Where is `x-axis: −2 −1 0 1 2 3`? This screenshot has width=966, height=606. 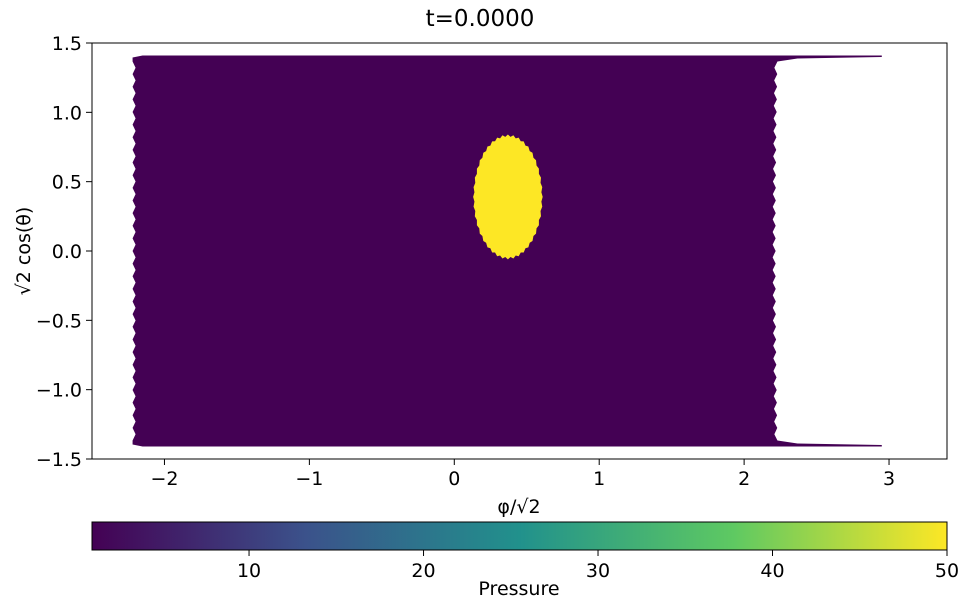 x-axis: −2 −1 0 1 2 3 is located at coordinates (522, 474).